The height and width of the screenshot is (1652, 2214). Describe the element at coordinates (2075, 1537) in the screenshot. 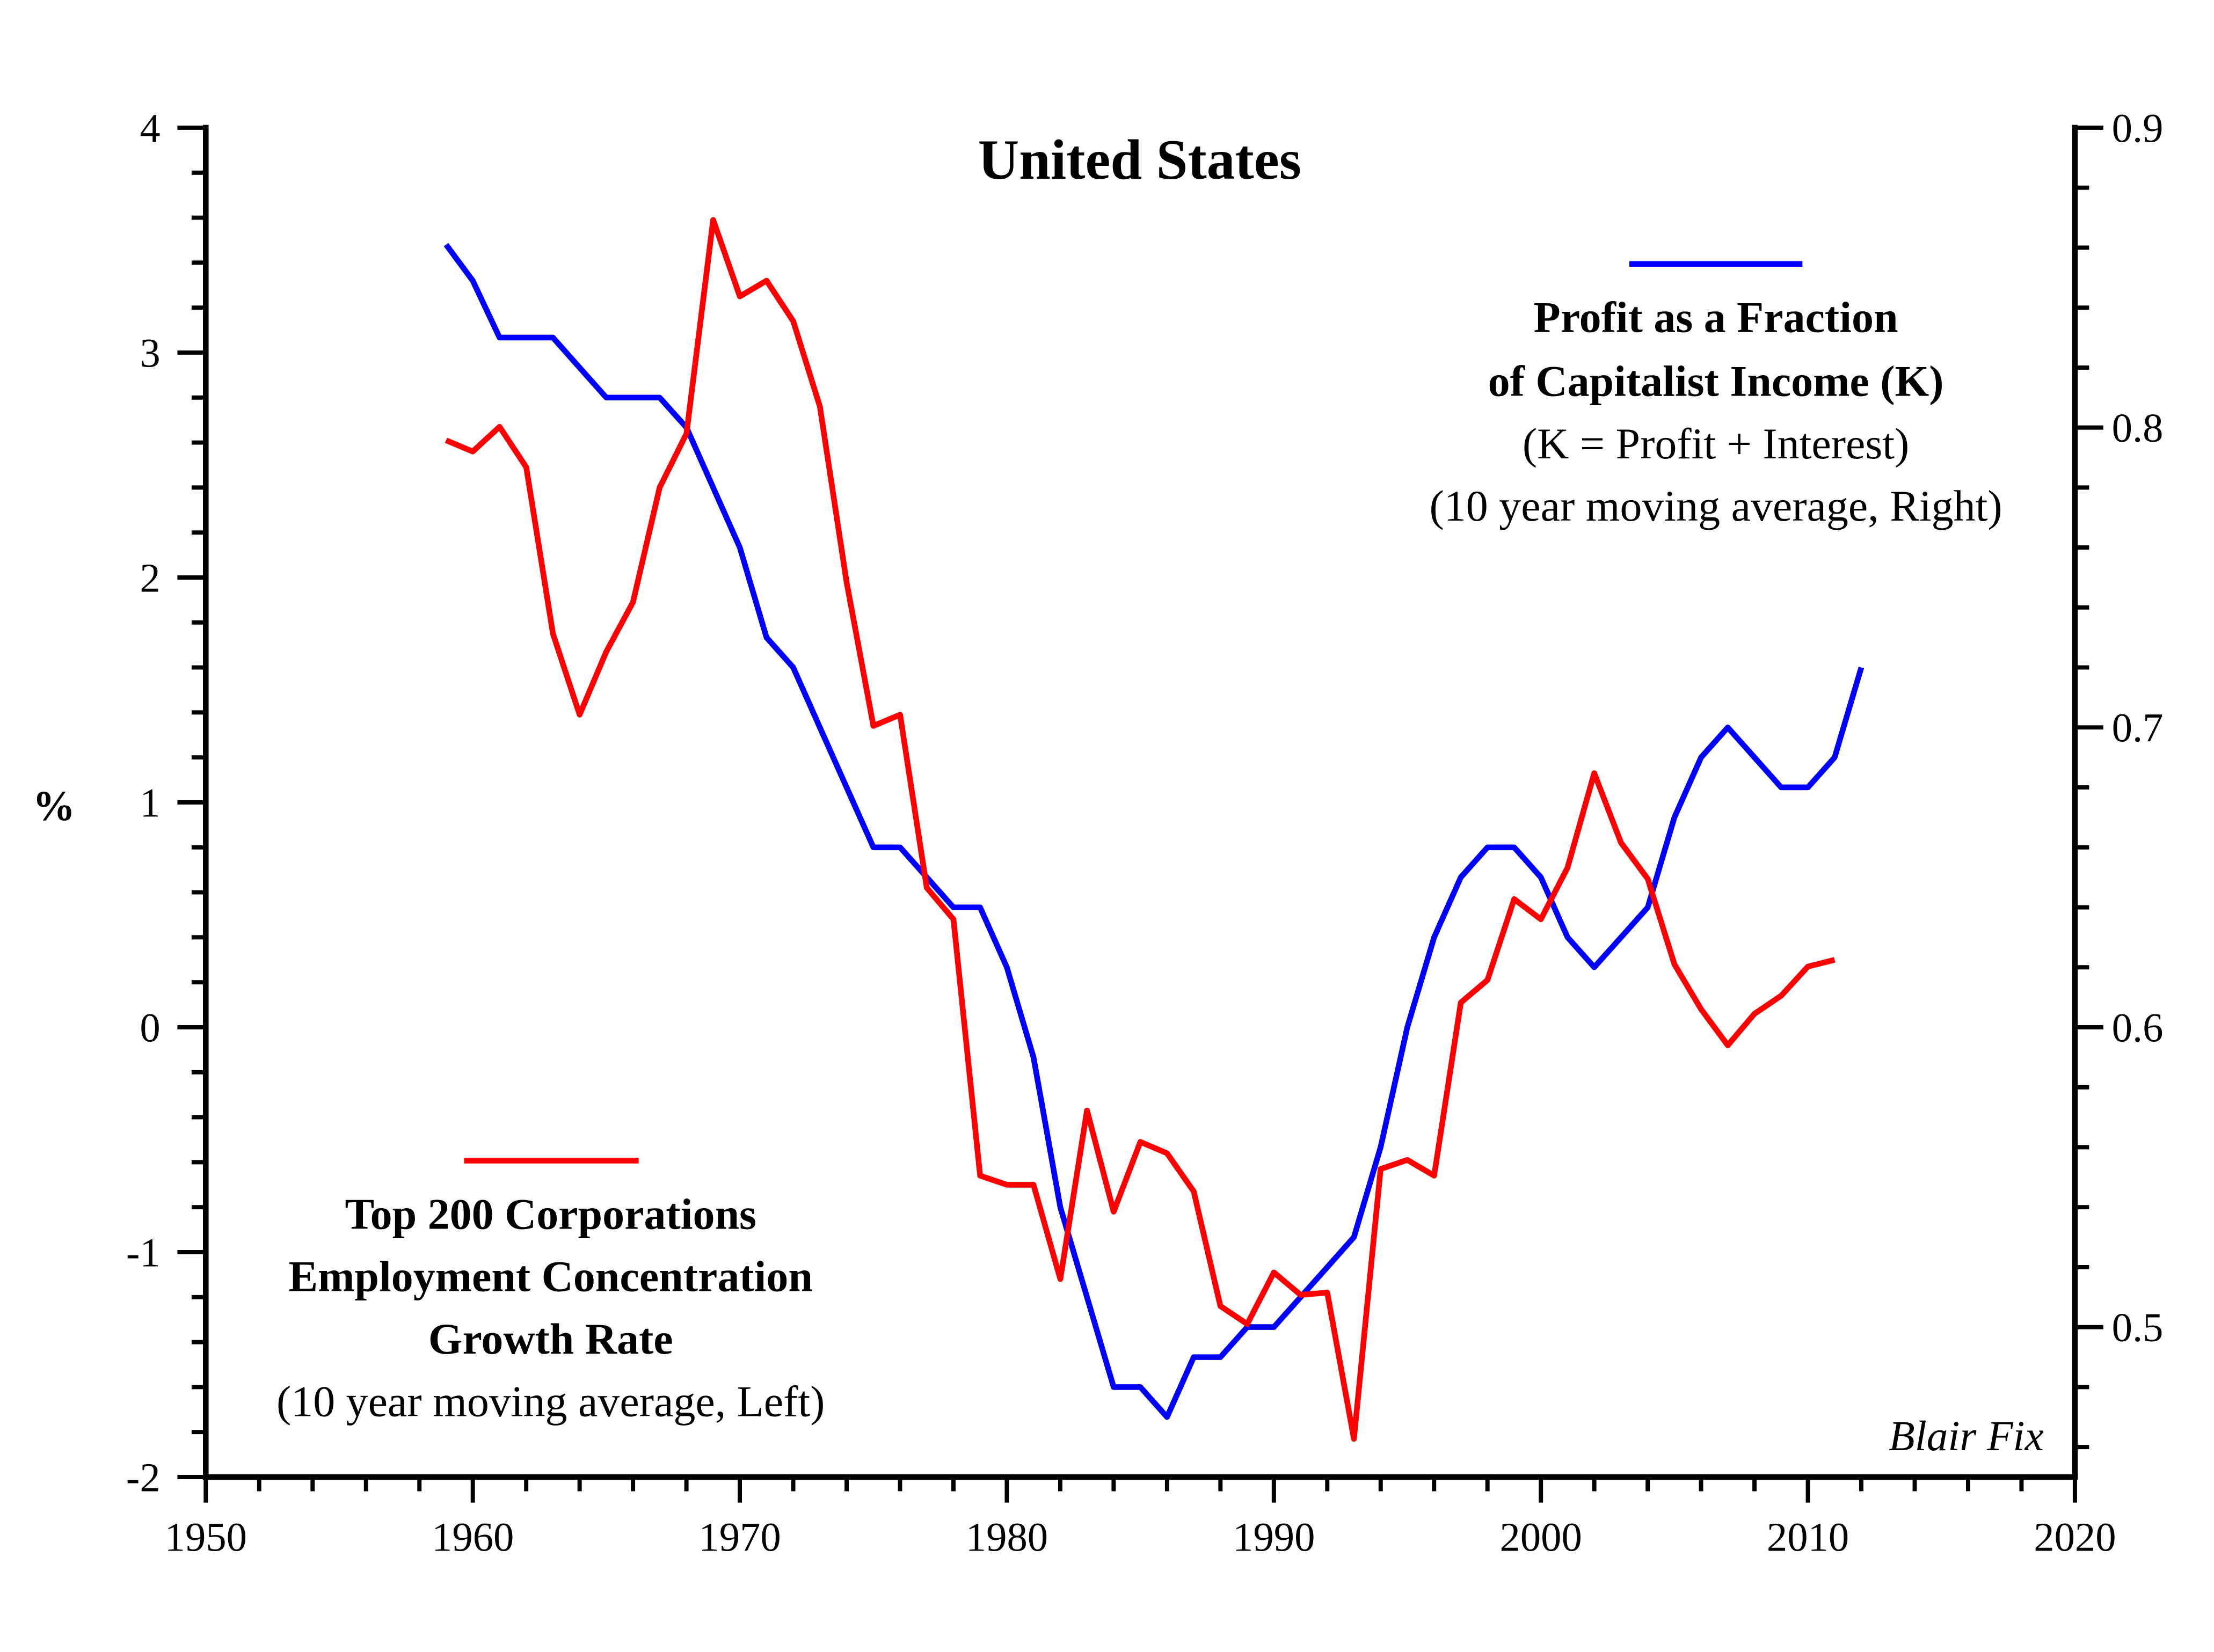

I see `x-tick-label: 2020` at that location.